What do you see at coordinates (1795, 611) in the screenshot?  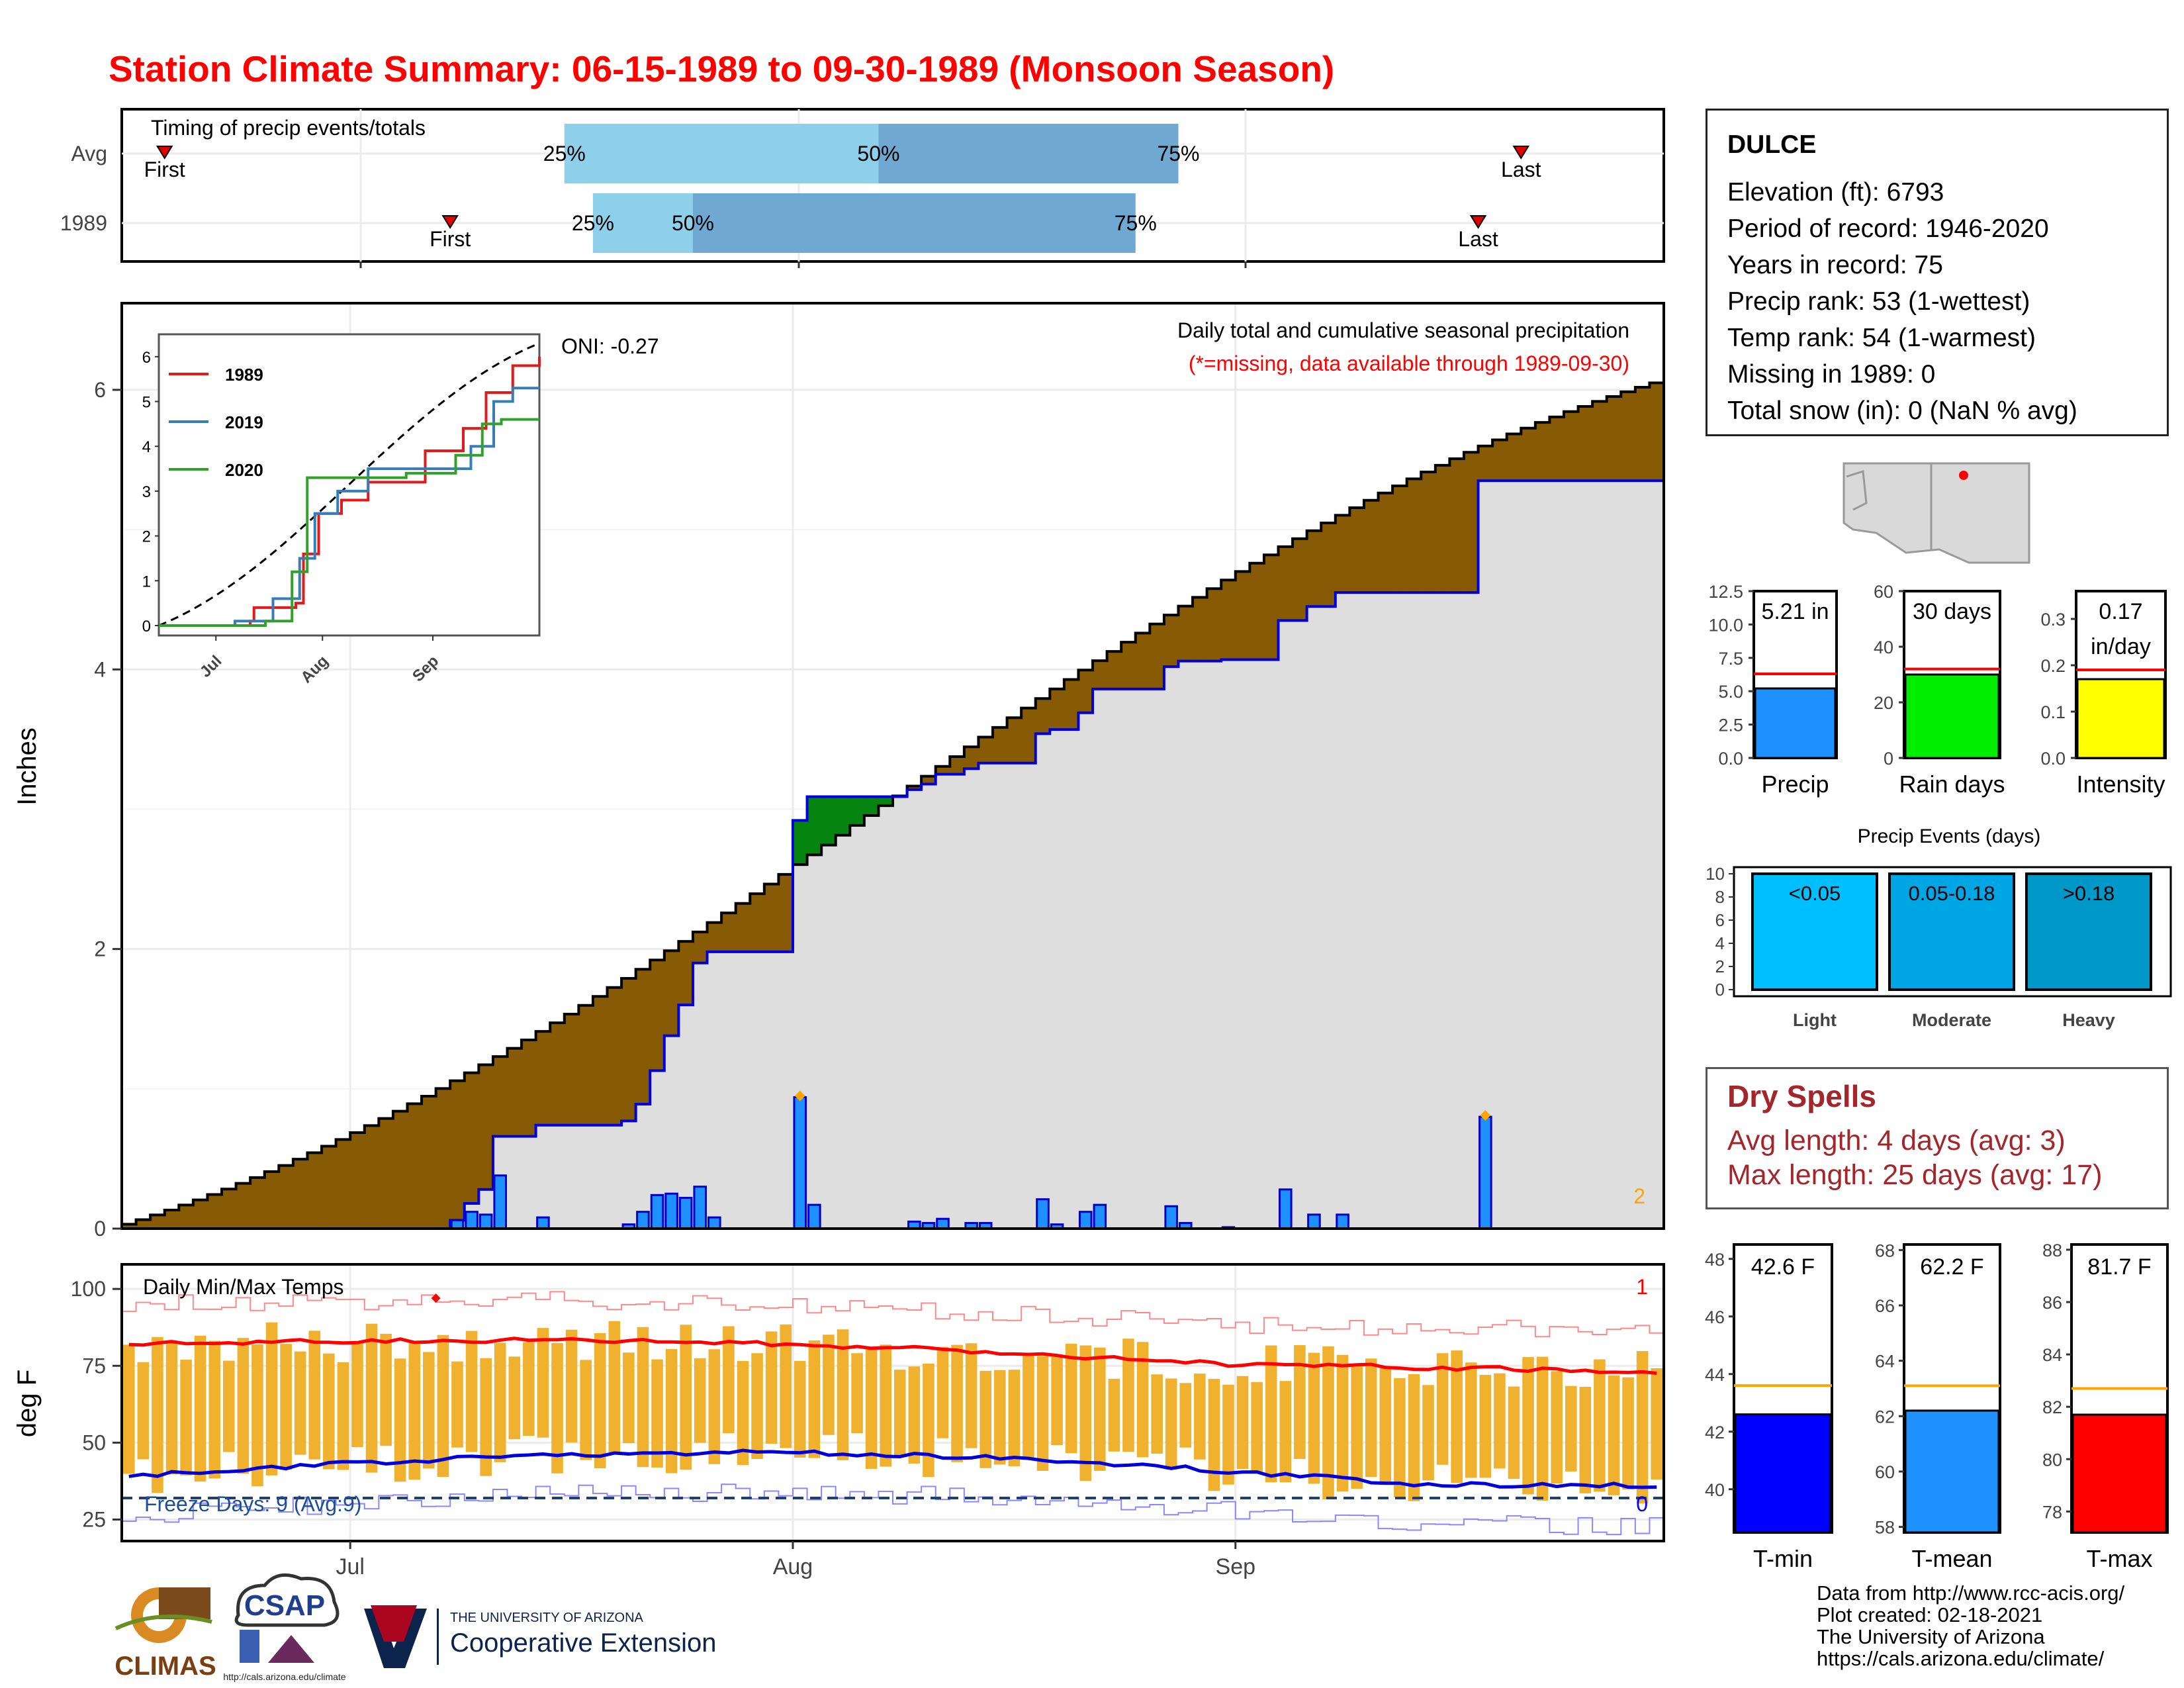 I see `summary-value-label: 5.21 in` at bounding box center [1795, 611].